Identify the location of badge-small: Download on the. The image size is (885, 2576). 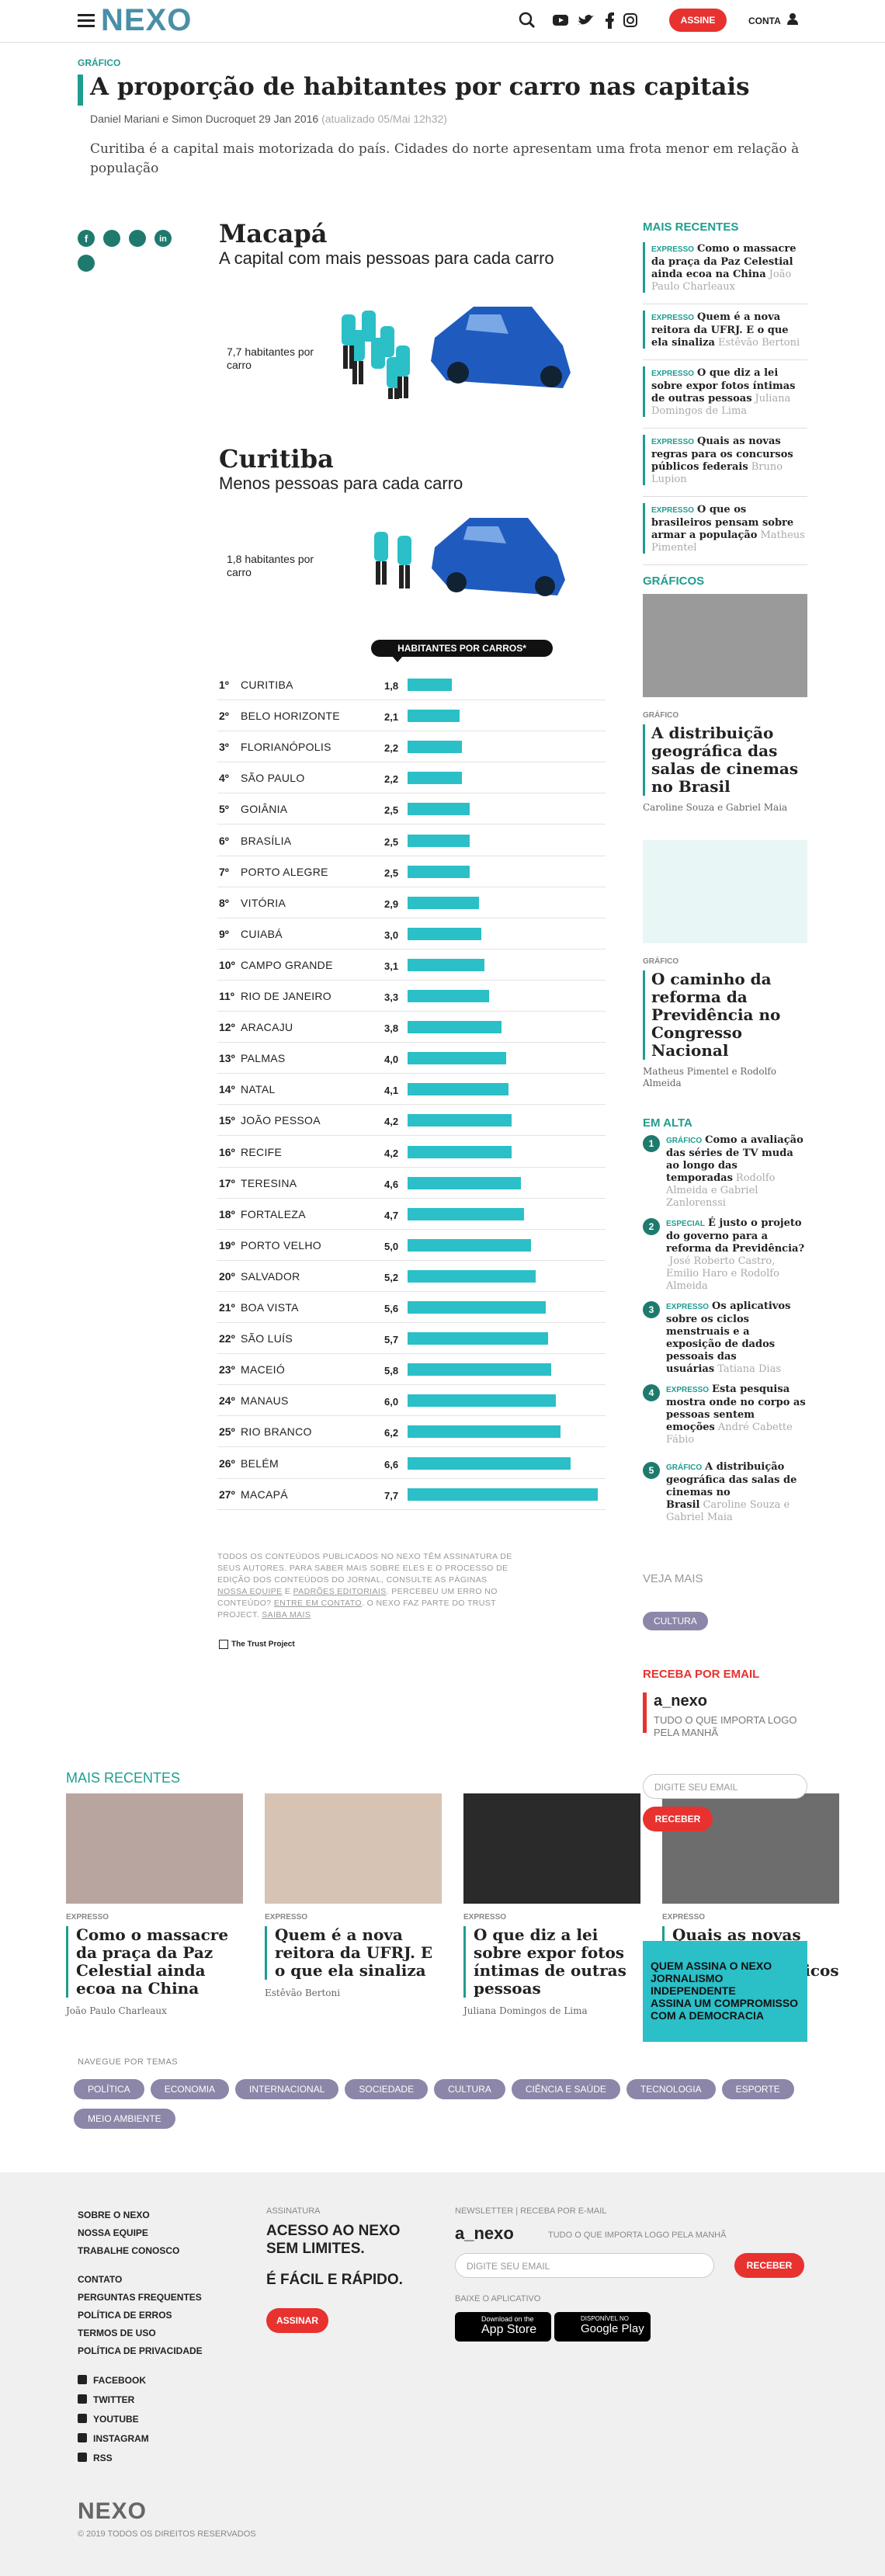
(507, 2319).